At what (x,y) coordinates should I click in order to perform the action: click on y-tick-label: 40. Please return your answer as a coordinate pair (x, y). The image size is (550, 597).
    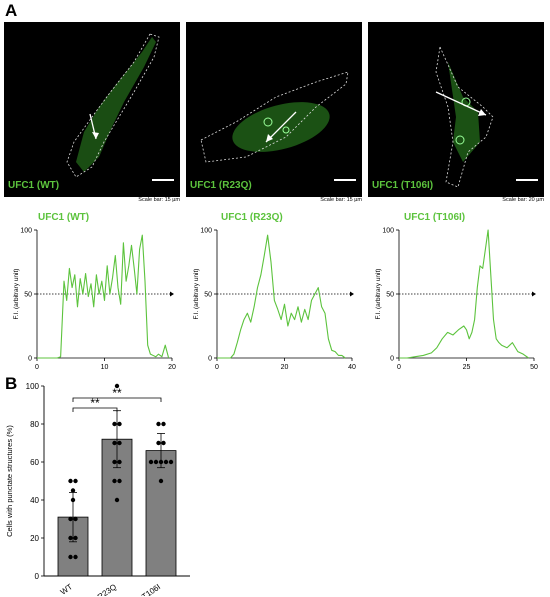
    Looking at the image, I should click on (34, 500).